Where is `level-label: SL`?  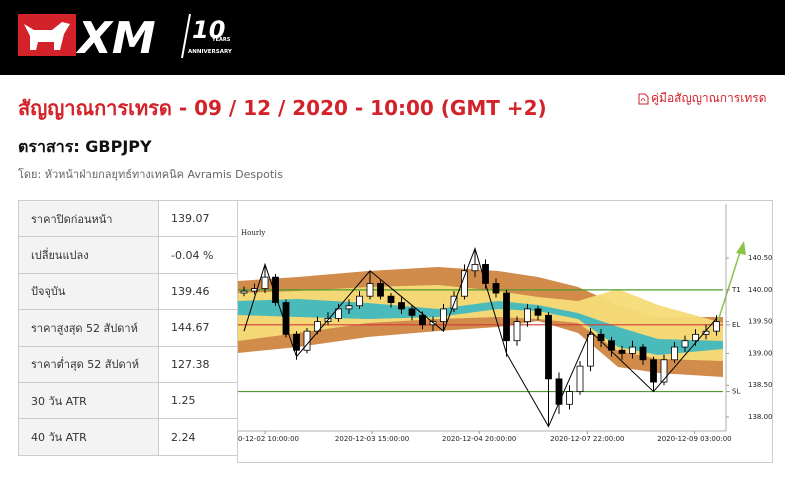
level-label: SL is located at coordinates (736, 392).